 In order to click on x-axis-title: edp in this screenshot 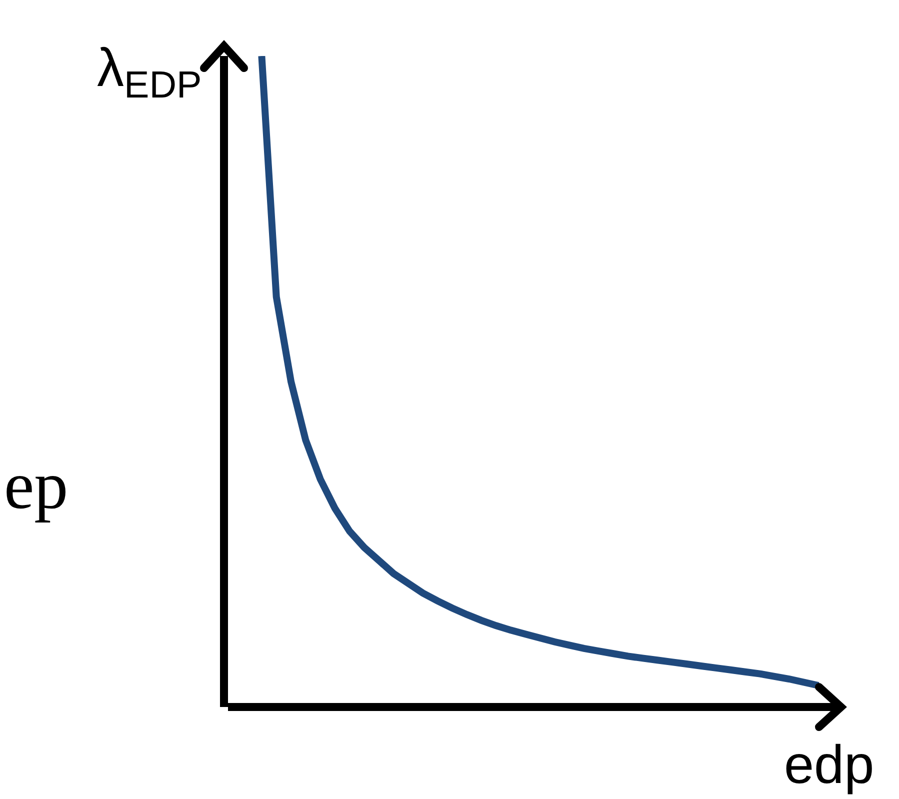, I will do `click(829, 765)`.